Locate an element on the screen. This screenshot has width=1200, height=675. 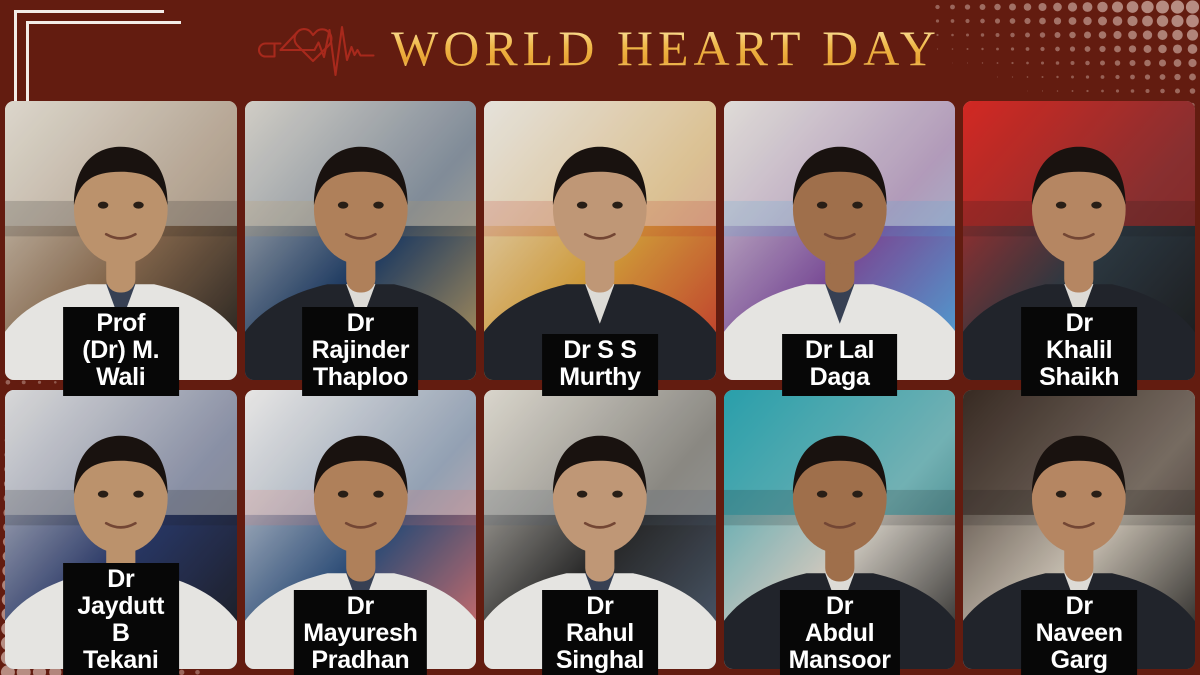
doctor-card: Dr Khalil Shaikh is located at coordinates (1079, 248).